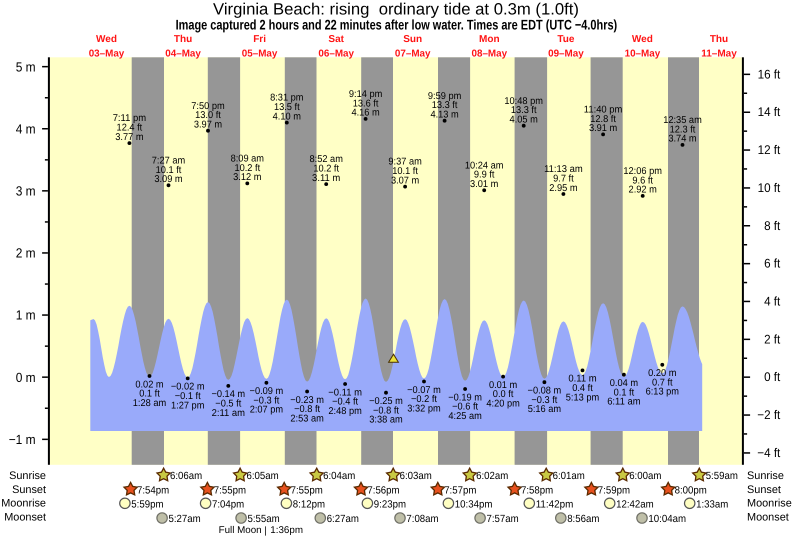 The image size is (793, 539). Describe the element at coordinates (286, 98) in the screenshot. I see `svg-text: 8:31 pm` at that location.